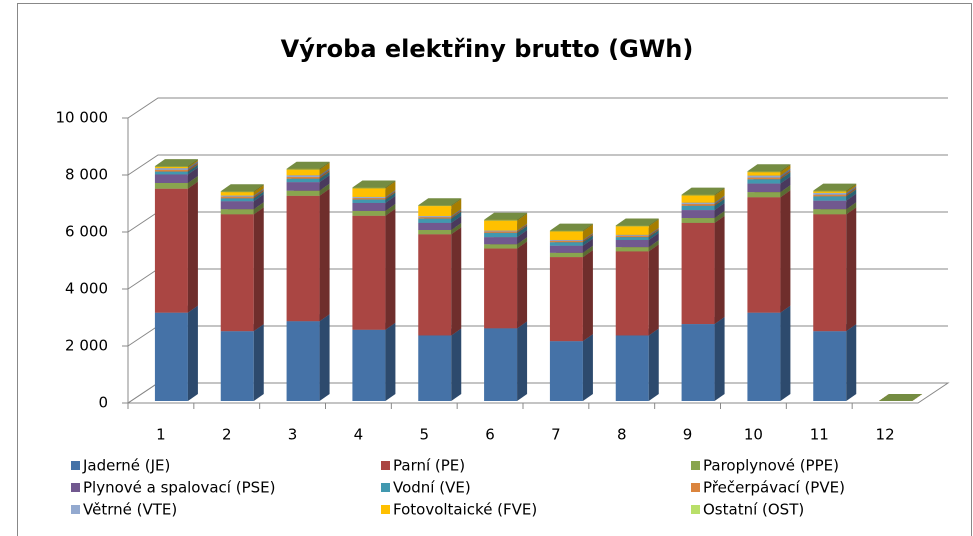  What do you see at coordinates (424, 435) in the screenshot?
I see `x-tick-label: 5` at bounding box center [424, 435].